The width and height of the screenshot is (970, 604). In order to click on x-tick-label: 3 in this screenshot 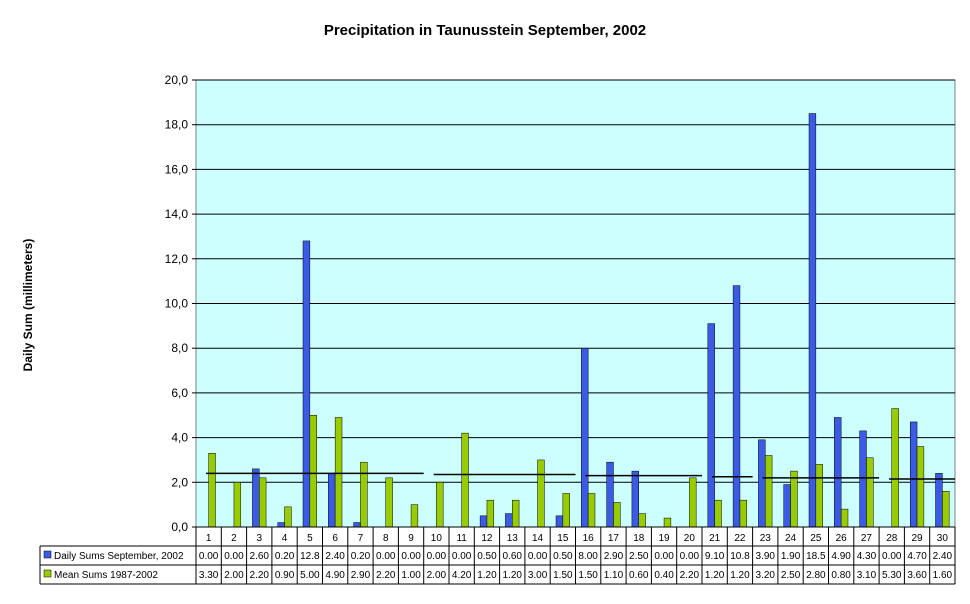, I will do `click(259, 538)`.